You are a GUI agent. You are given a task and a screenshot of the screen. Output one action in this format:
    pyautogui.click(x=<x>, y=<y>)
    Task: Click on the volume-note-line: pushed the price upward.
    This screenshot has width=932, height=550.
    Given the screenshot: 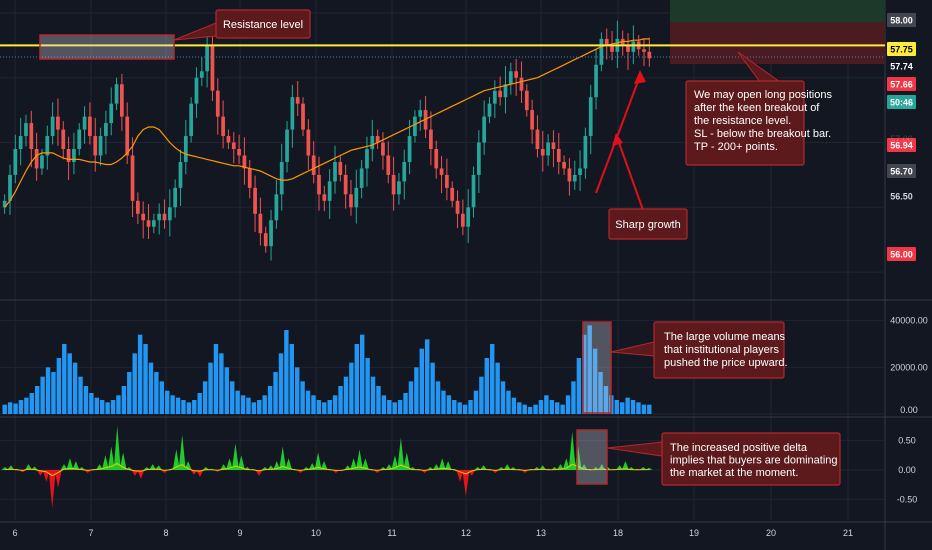 What is the action you would take?
    pyautogui.click(x=726, y=363)
    